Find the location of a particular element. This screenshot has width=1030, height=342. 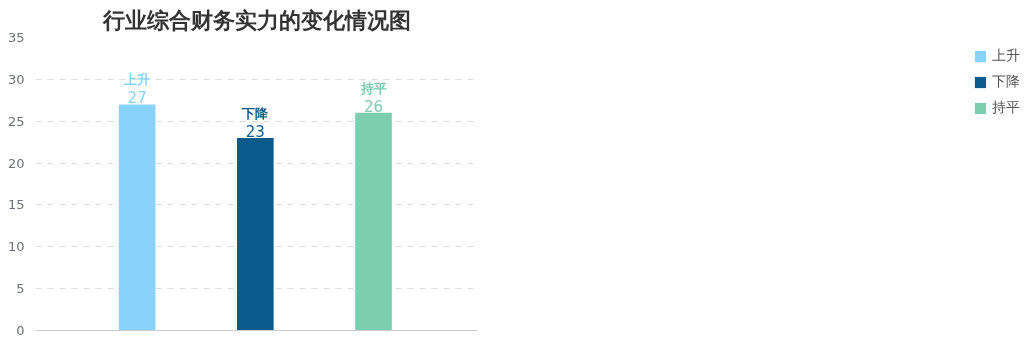

text: 持平 is located at coordinates (373, 88).